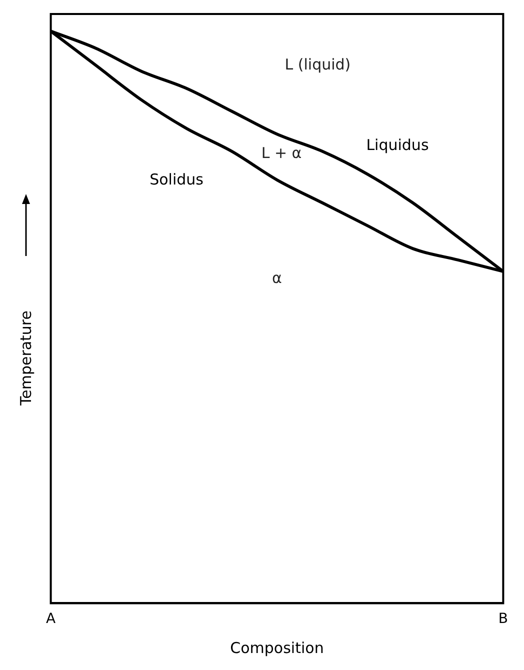 The width and height of the screenshot is (524, 670). Describe the element at coordinates (397, 145) in the screenshot. I see `series-label: Liquidus` at that location.